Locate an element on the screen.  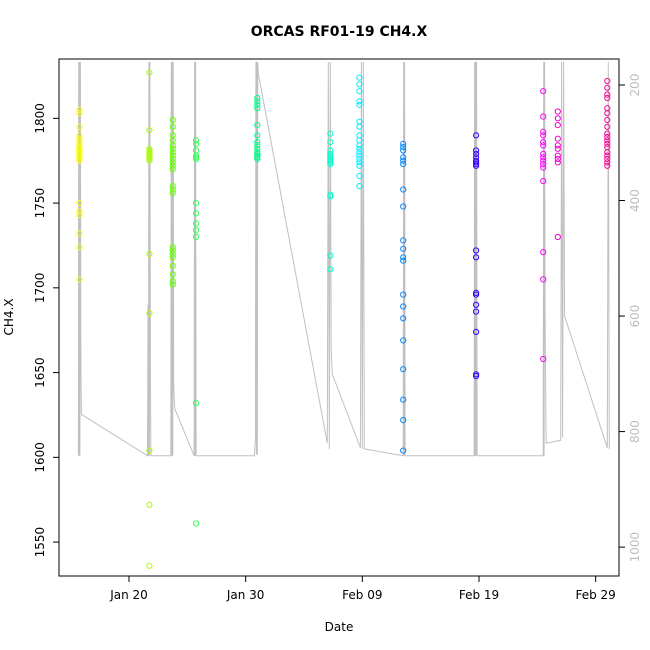
y-tick-label: 1750 is located at coordinates (40, 203).